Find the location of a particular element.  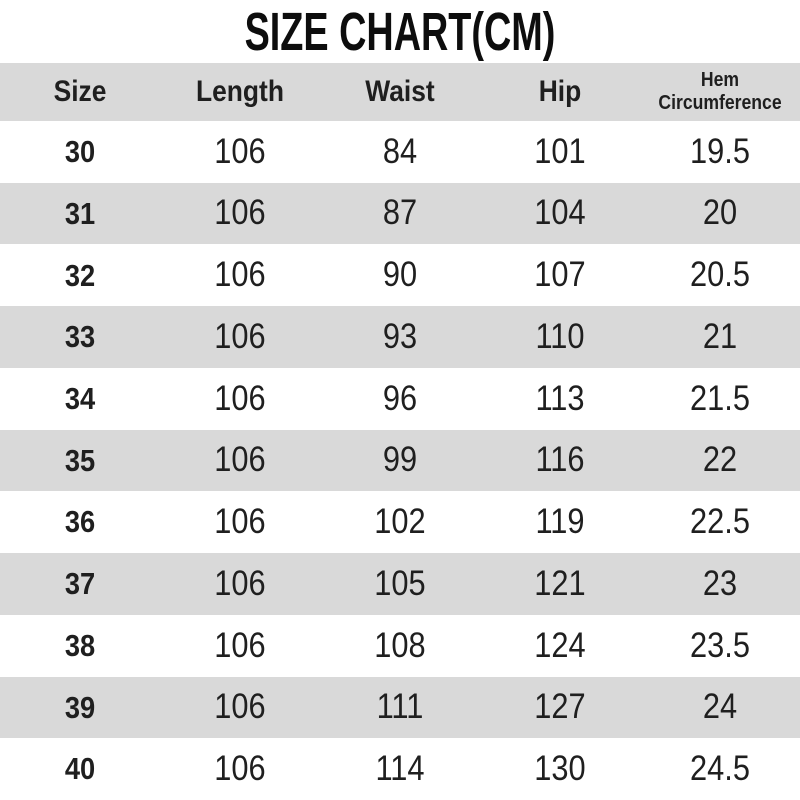

table-row-size-30: 30 106 84 101 19.5 is located at coordinates (400, 152).